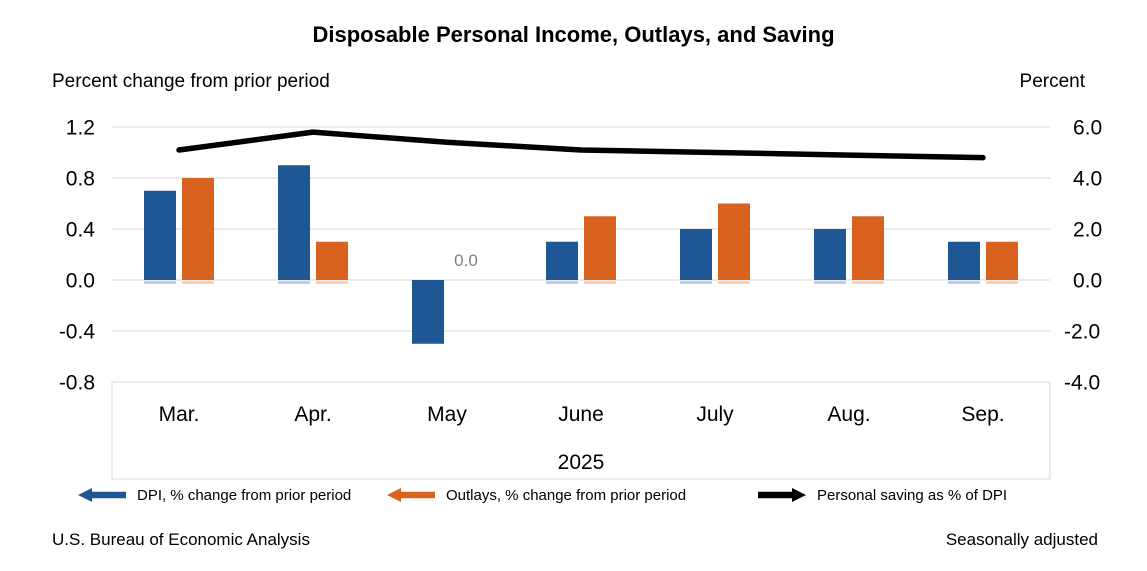  Describe the element at coordinates (1082, 332) in the screenshot. I see `right-axis-tick-label: -2.0` at that location.